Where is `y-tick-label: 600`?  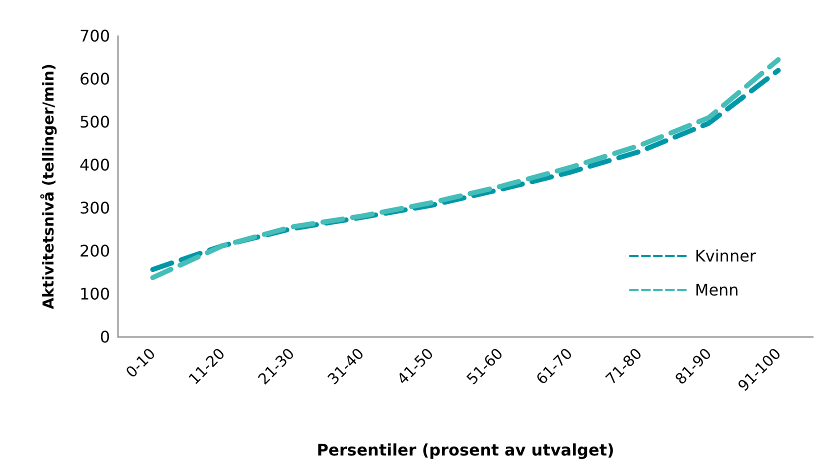 y-tick-label: 600 is located at coordinates (94, 79).